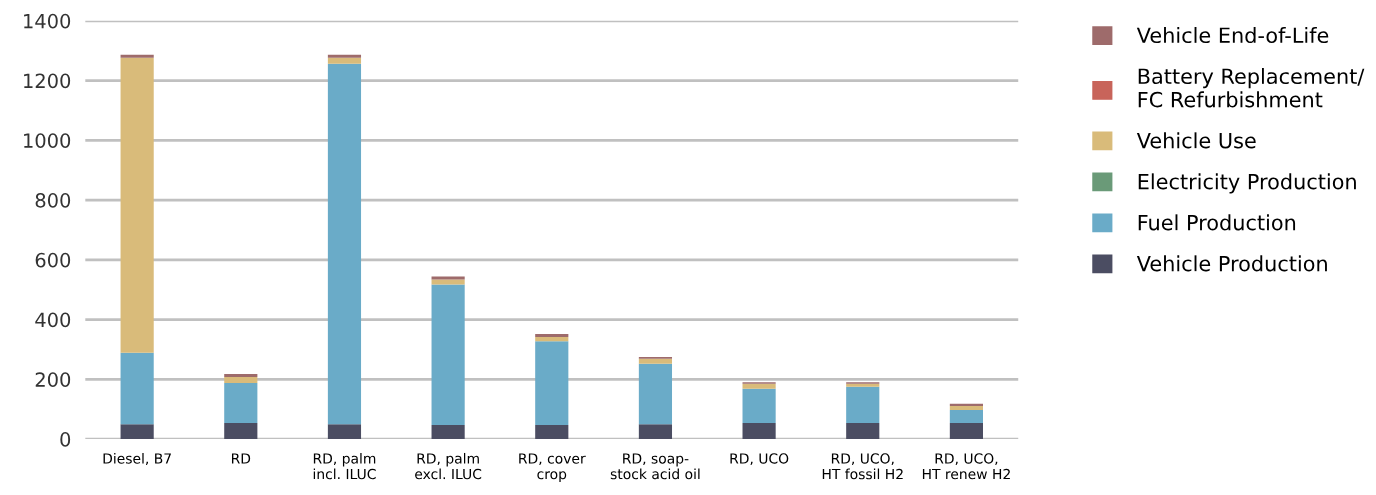 This screenshot has width=1376, height=495. What do you see at coordinates (1196, 140) in the screenshot?
I see `legend-label: Vehicle Use` at bounding box center [1196, 140].